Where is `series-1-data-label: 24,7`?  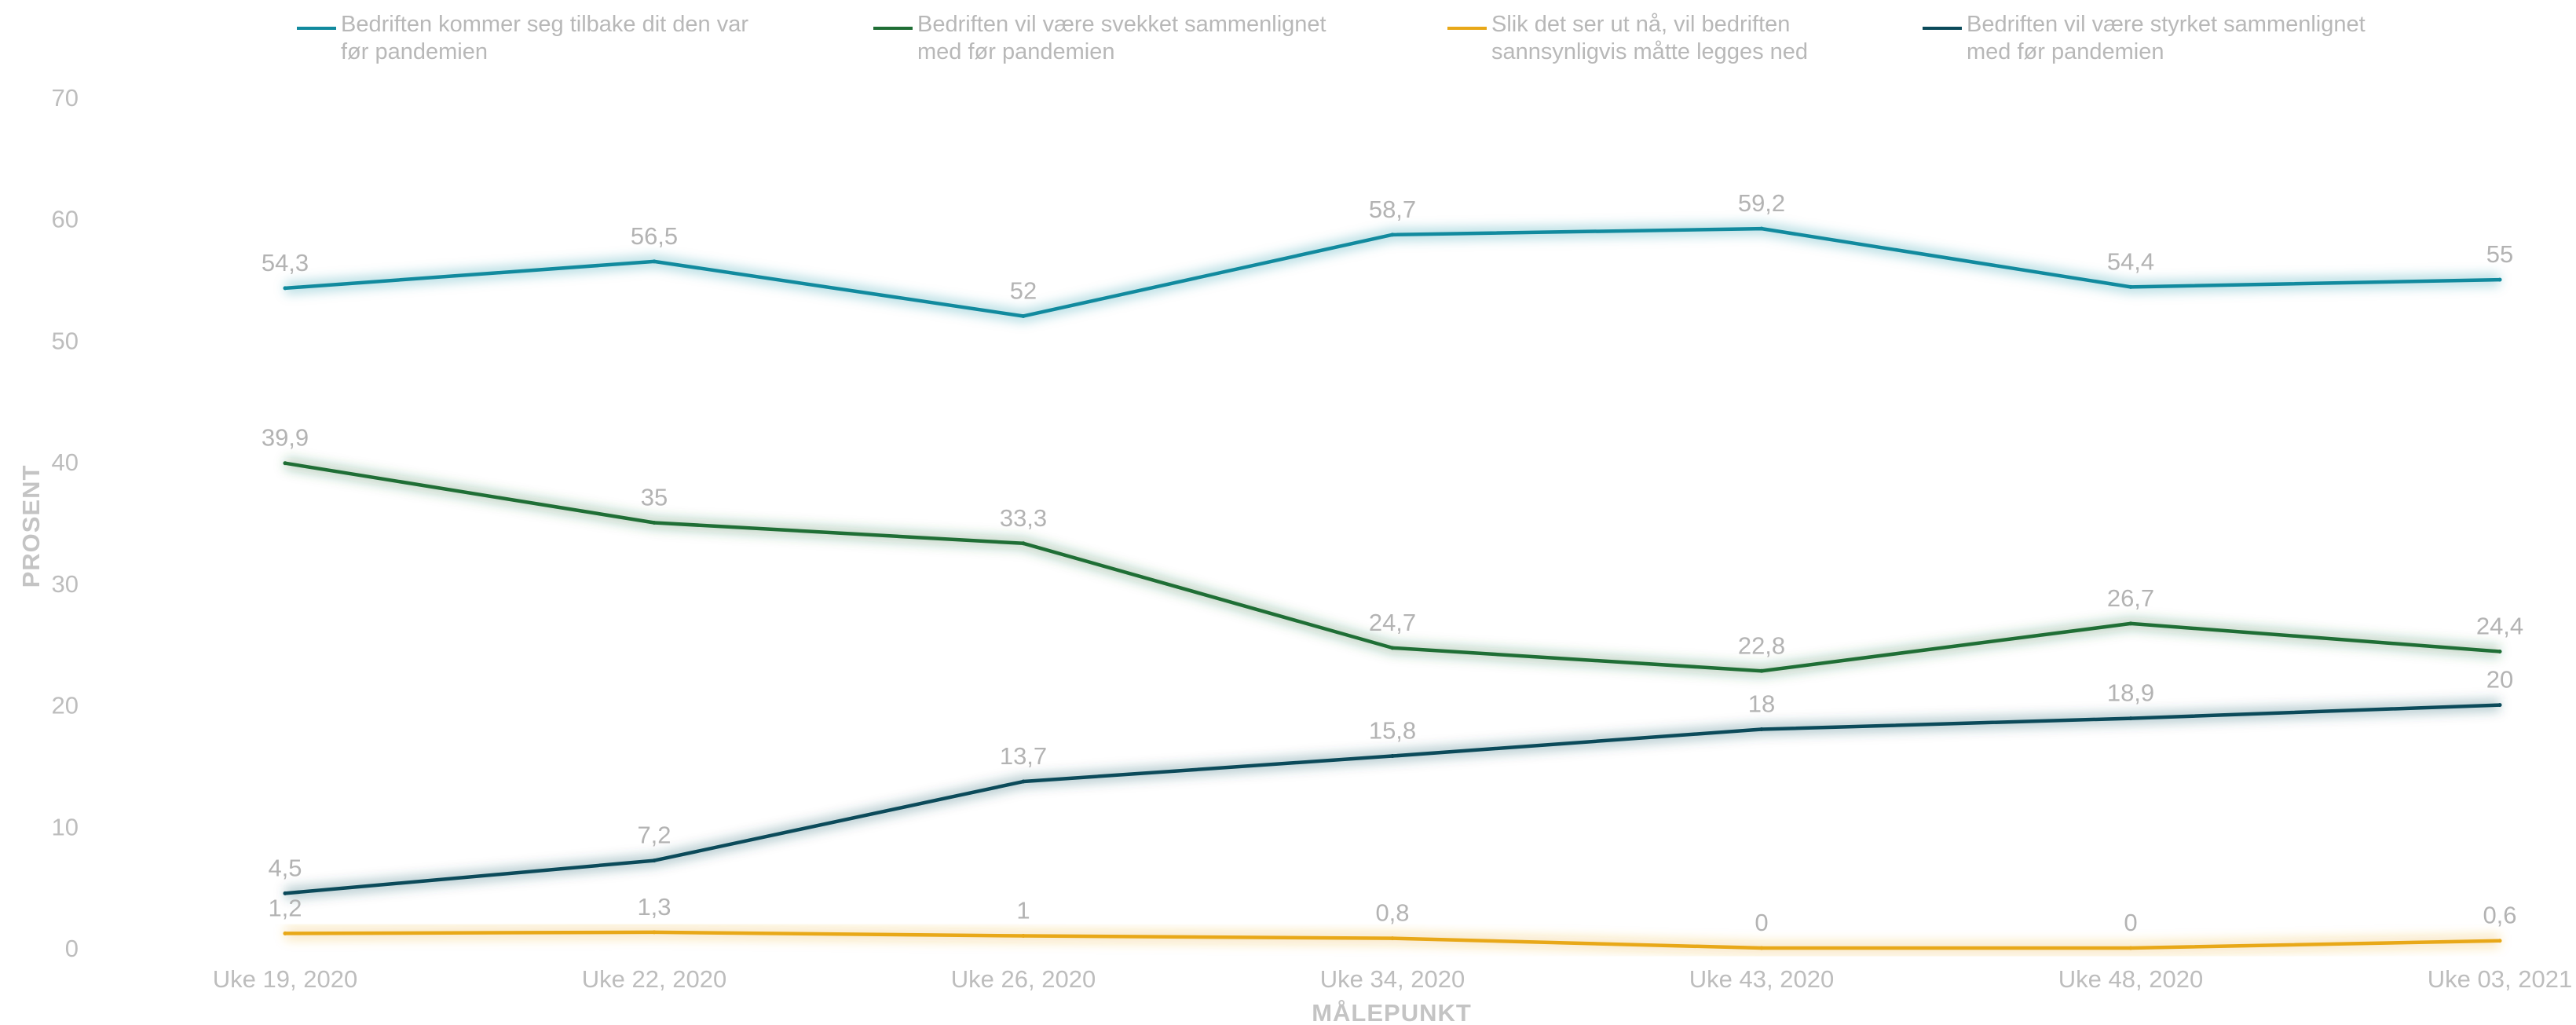 series-1-data-label: 24,7 is located at coordinates (1393, 622).